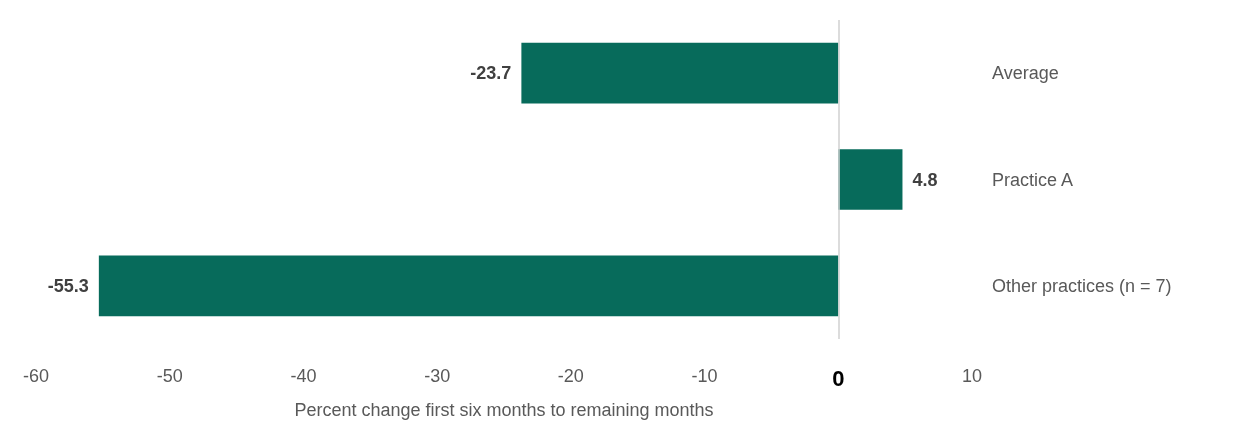  What do you see at coordinates (1033, 179) in the screenshot?
I see `y-tick-label: Practice A` at bounding box center [1033, 179].